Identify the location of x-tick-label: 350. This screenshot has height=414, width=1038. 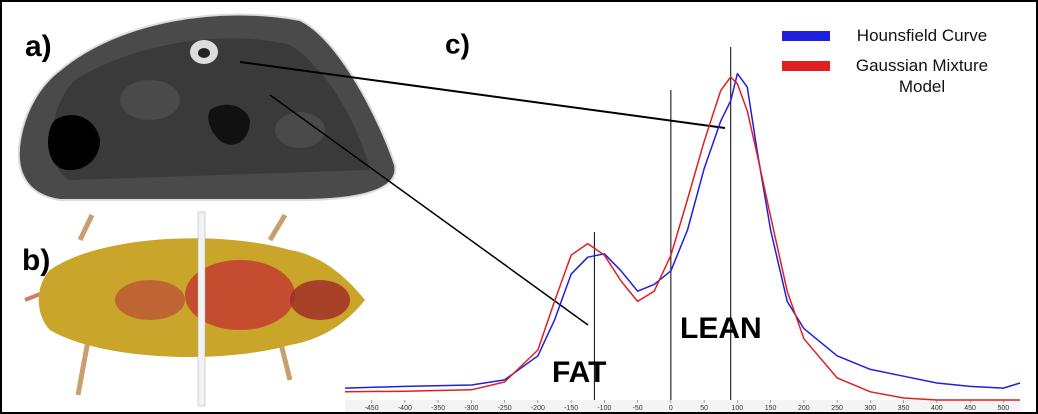
(904, 408).